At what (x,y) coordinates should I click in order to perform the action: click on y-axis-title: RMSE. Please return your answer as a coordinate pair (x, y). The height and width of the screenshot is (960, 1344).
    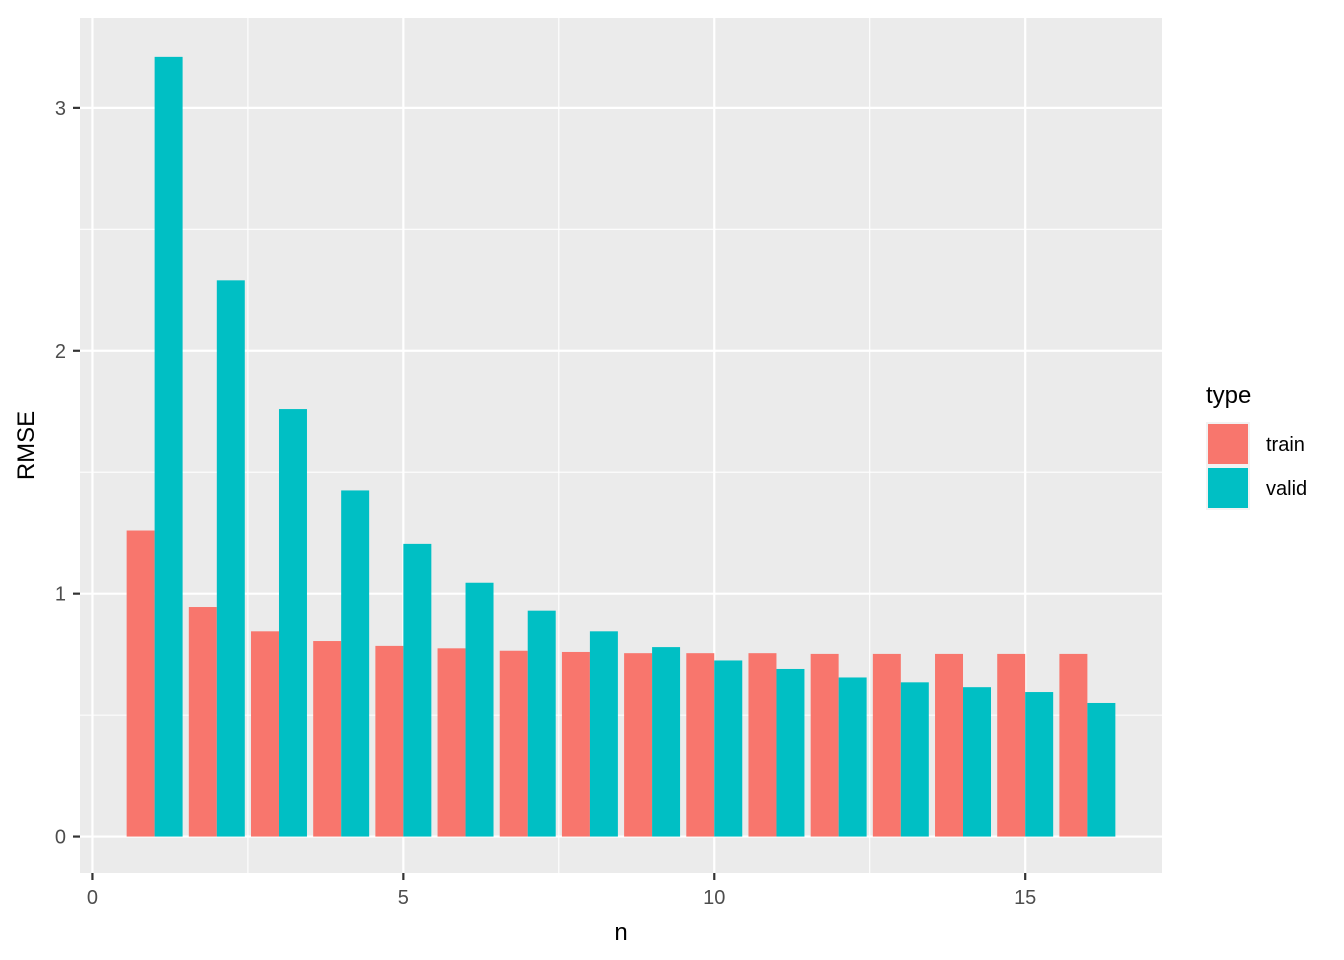
    Looking at the image, I should click on (26, 445).